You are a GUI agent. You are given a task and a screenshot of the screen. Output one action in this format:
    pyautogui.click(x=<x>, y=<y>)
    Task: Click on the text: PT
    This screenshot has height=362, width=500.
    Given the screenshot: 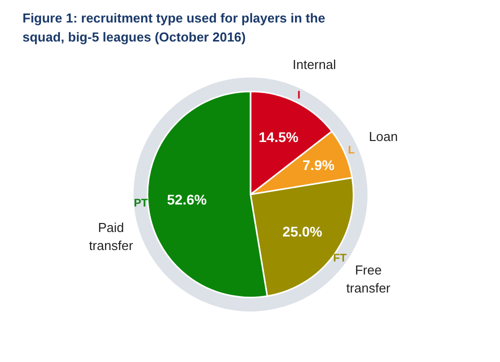 What is the action you would take?
    pyautogui.click(x=141, y=203)
    